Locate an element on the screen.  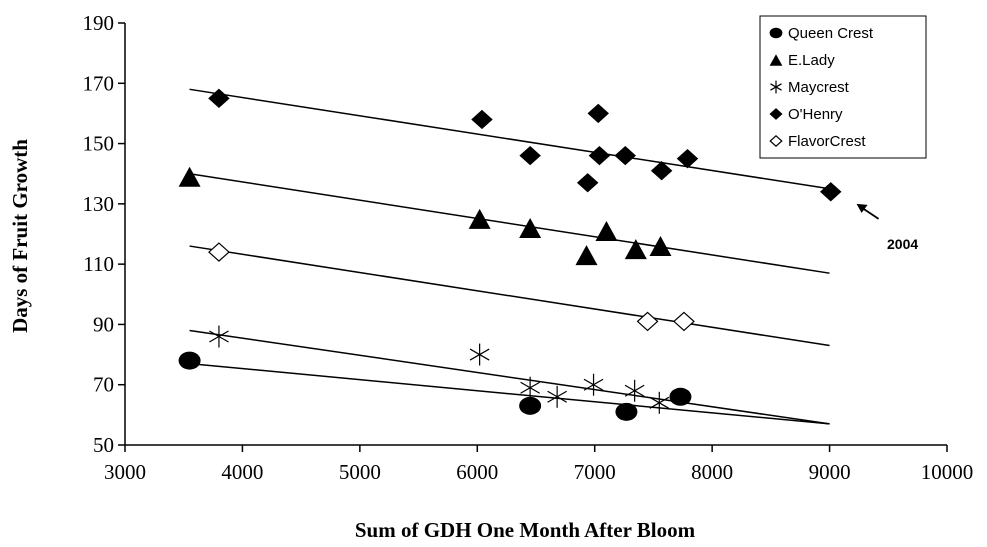
x-tick-label: 4000 is located at coordinates (242, 472).